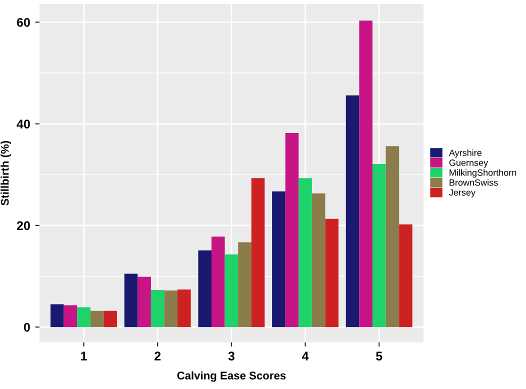  What do you see at coordinates (23, 22) in the screenshot?
I see `y-tick-label: 60` at bounding box center [23, 22].